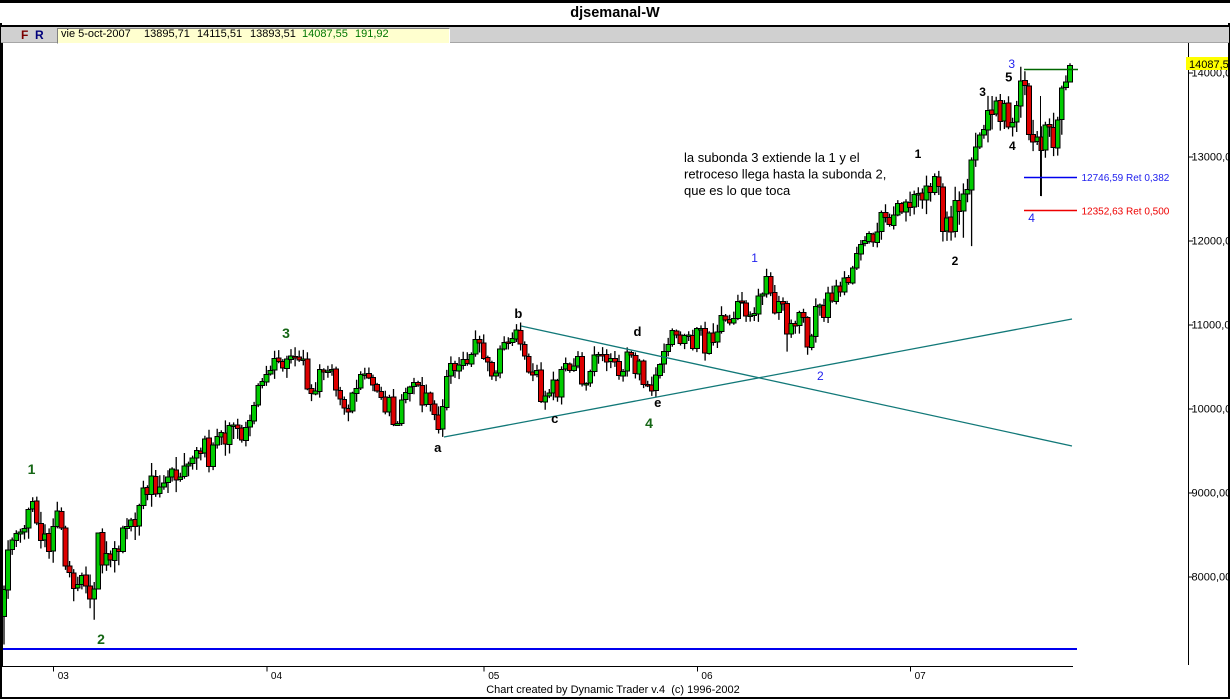  Describe the element at coordinates (64, 676) in the screenshot. I see `svg-text: 03` at that location.